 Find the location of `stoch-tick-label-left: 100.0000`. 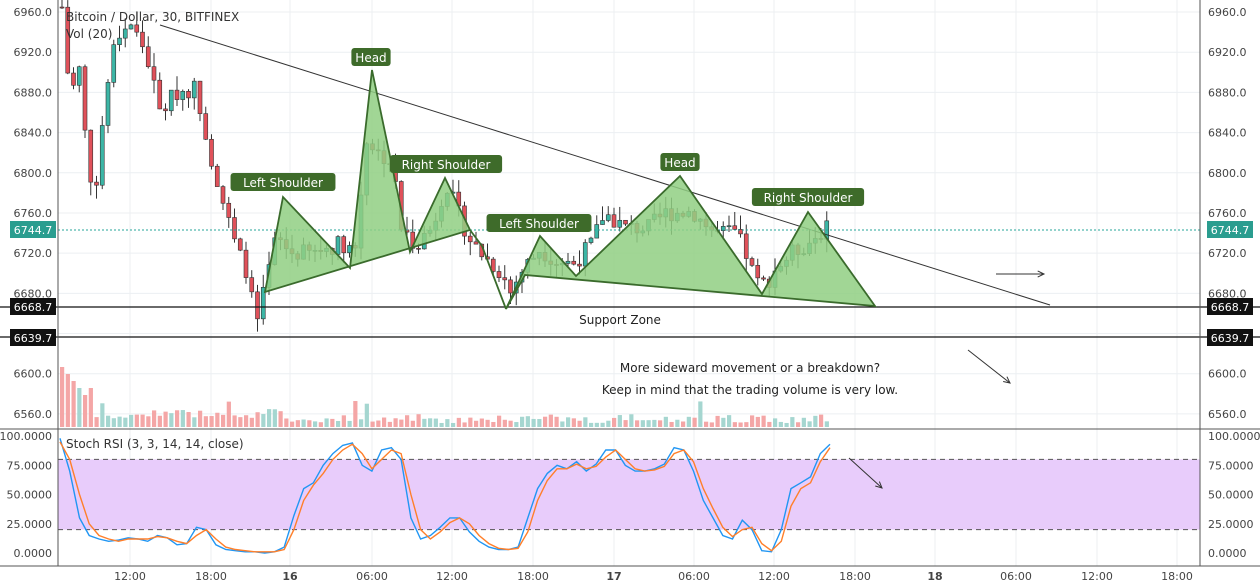

stoch-tick-label-left: 100.0000 is located at coordinates (26, 436).